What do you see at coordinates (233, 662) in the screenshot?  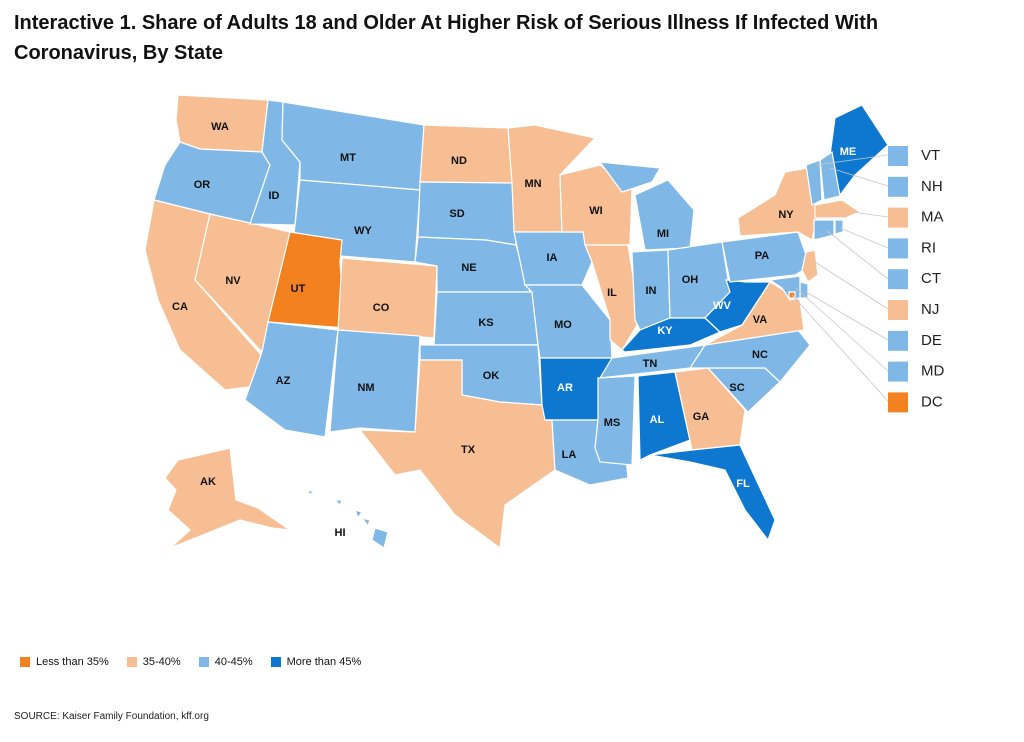 I see `legend-label-40-45: 40-45%` at bounding box center [233, 662].